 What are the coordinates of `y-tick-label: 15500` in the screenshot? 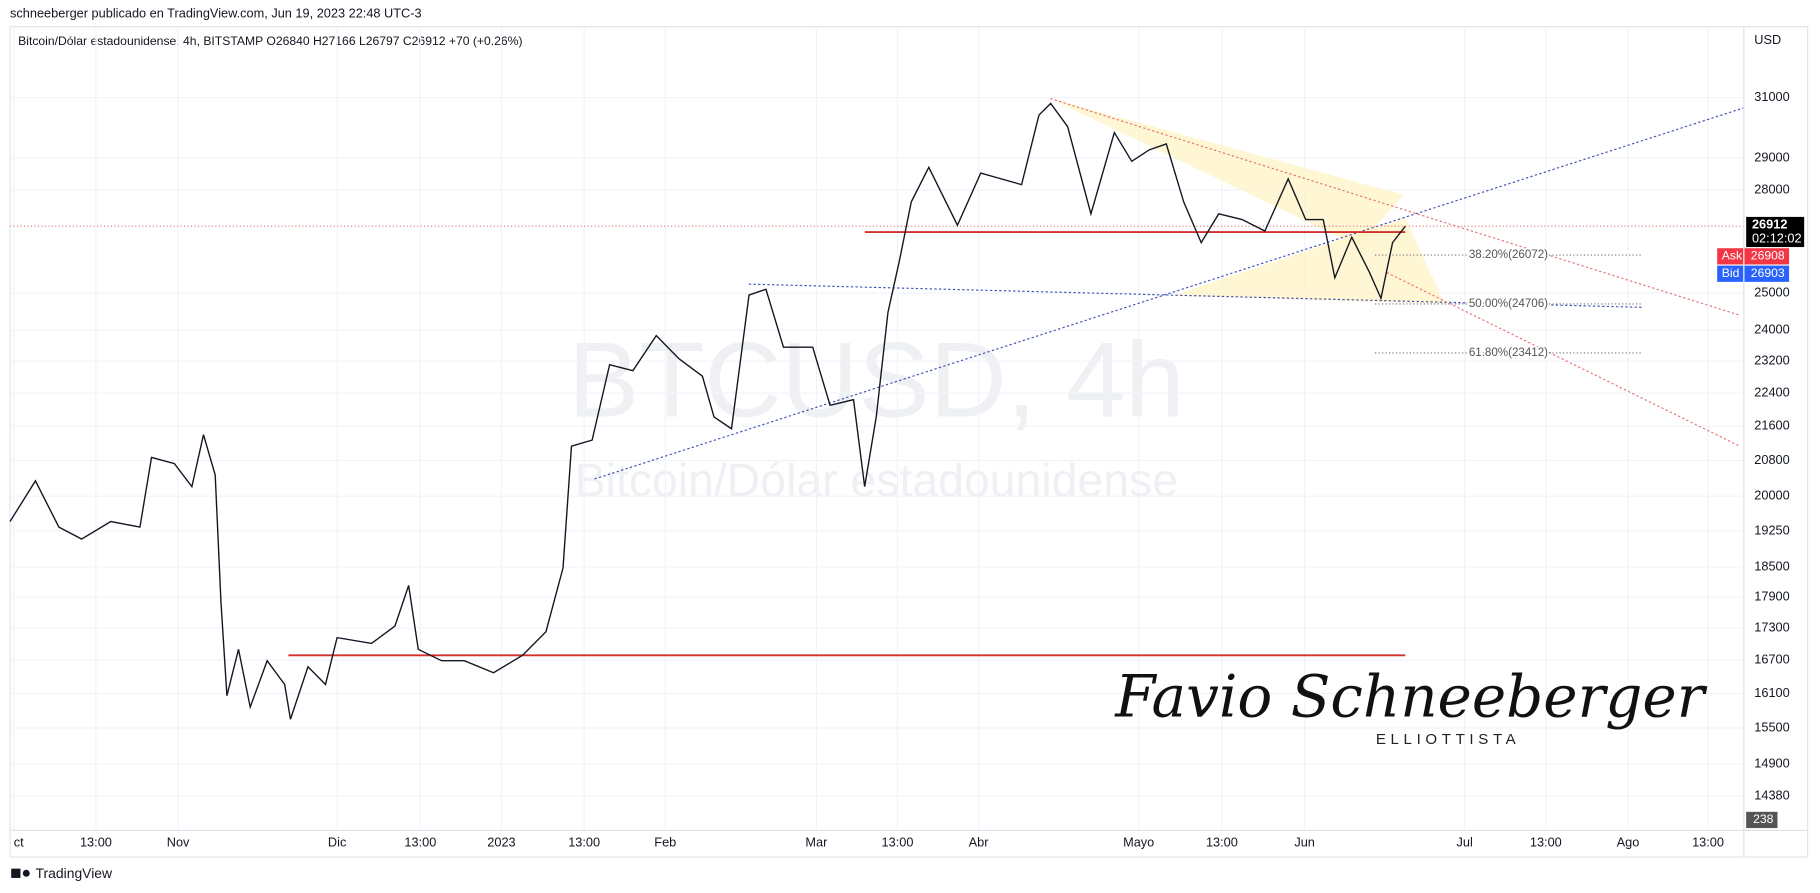 It's located at (1771, 726).